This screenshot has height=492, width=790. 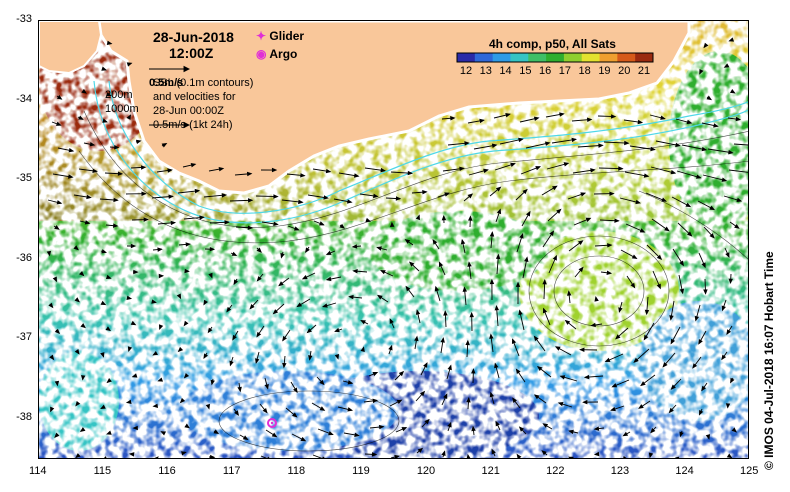 I want to click on velocity-date: 28-Jun 00:00Z, so click(x=188, y=111).